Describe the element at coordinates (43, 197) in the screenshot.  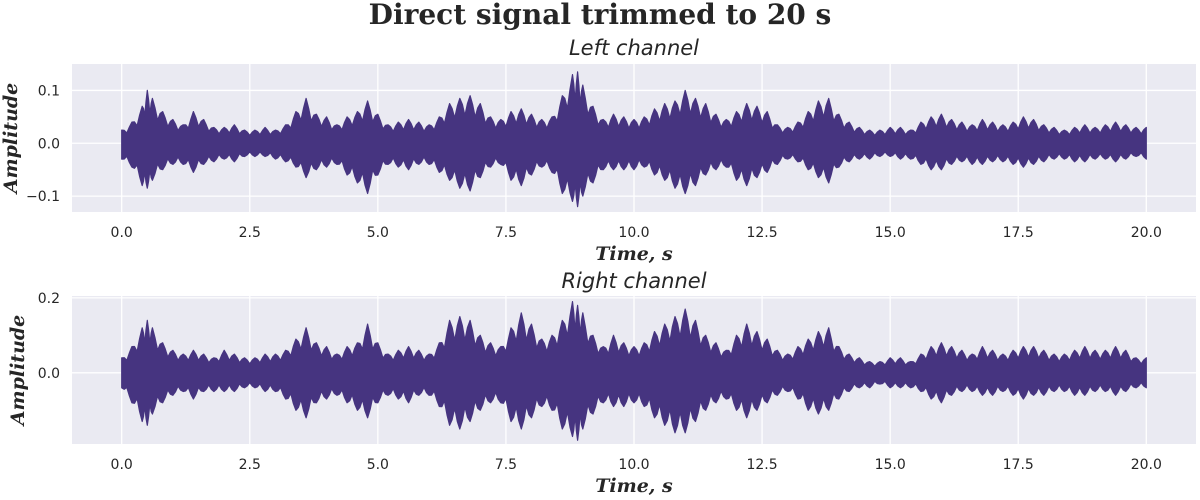
I see `left-channel-y-tick-label: −0.1` at that location.